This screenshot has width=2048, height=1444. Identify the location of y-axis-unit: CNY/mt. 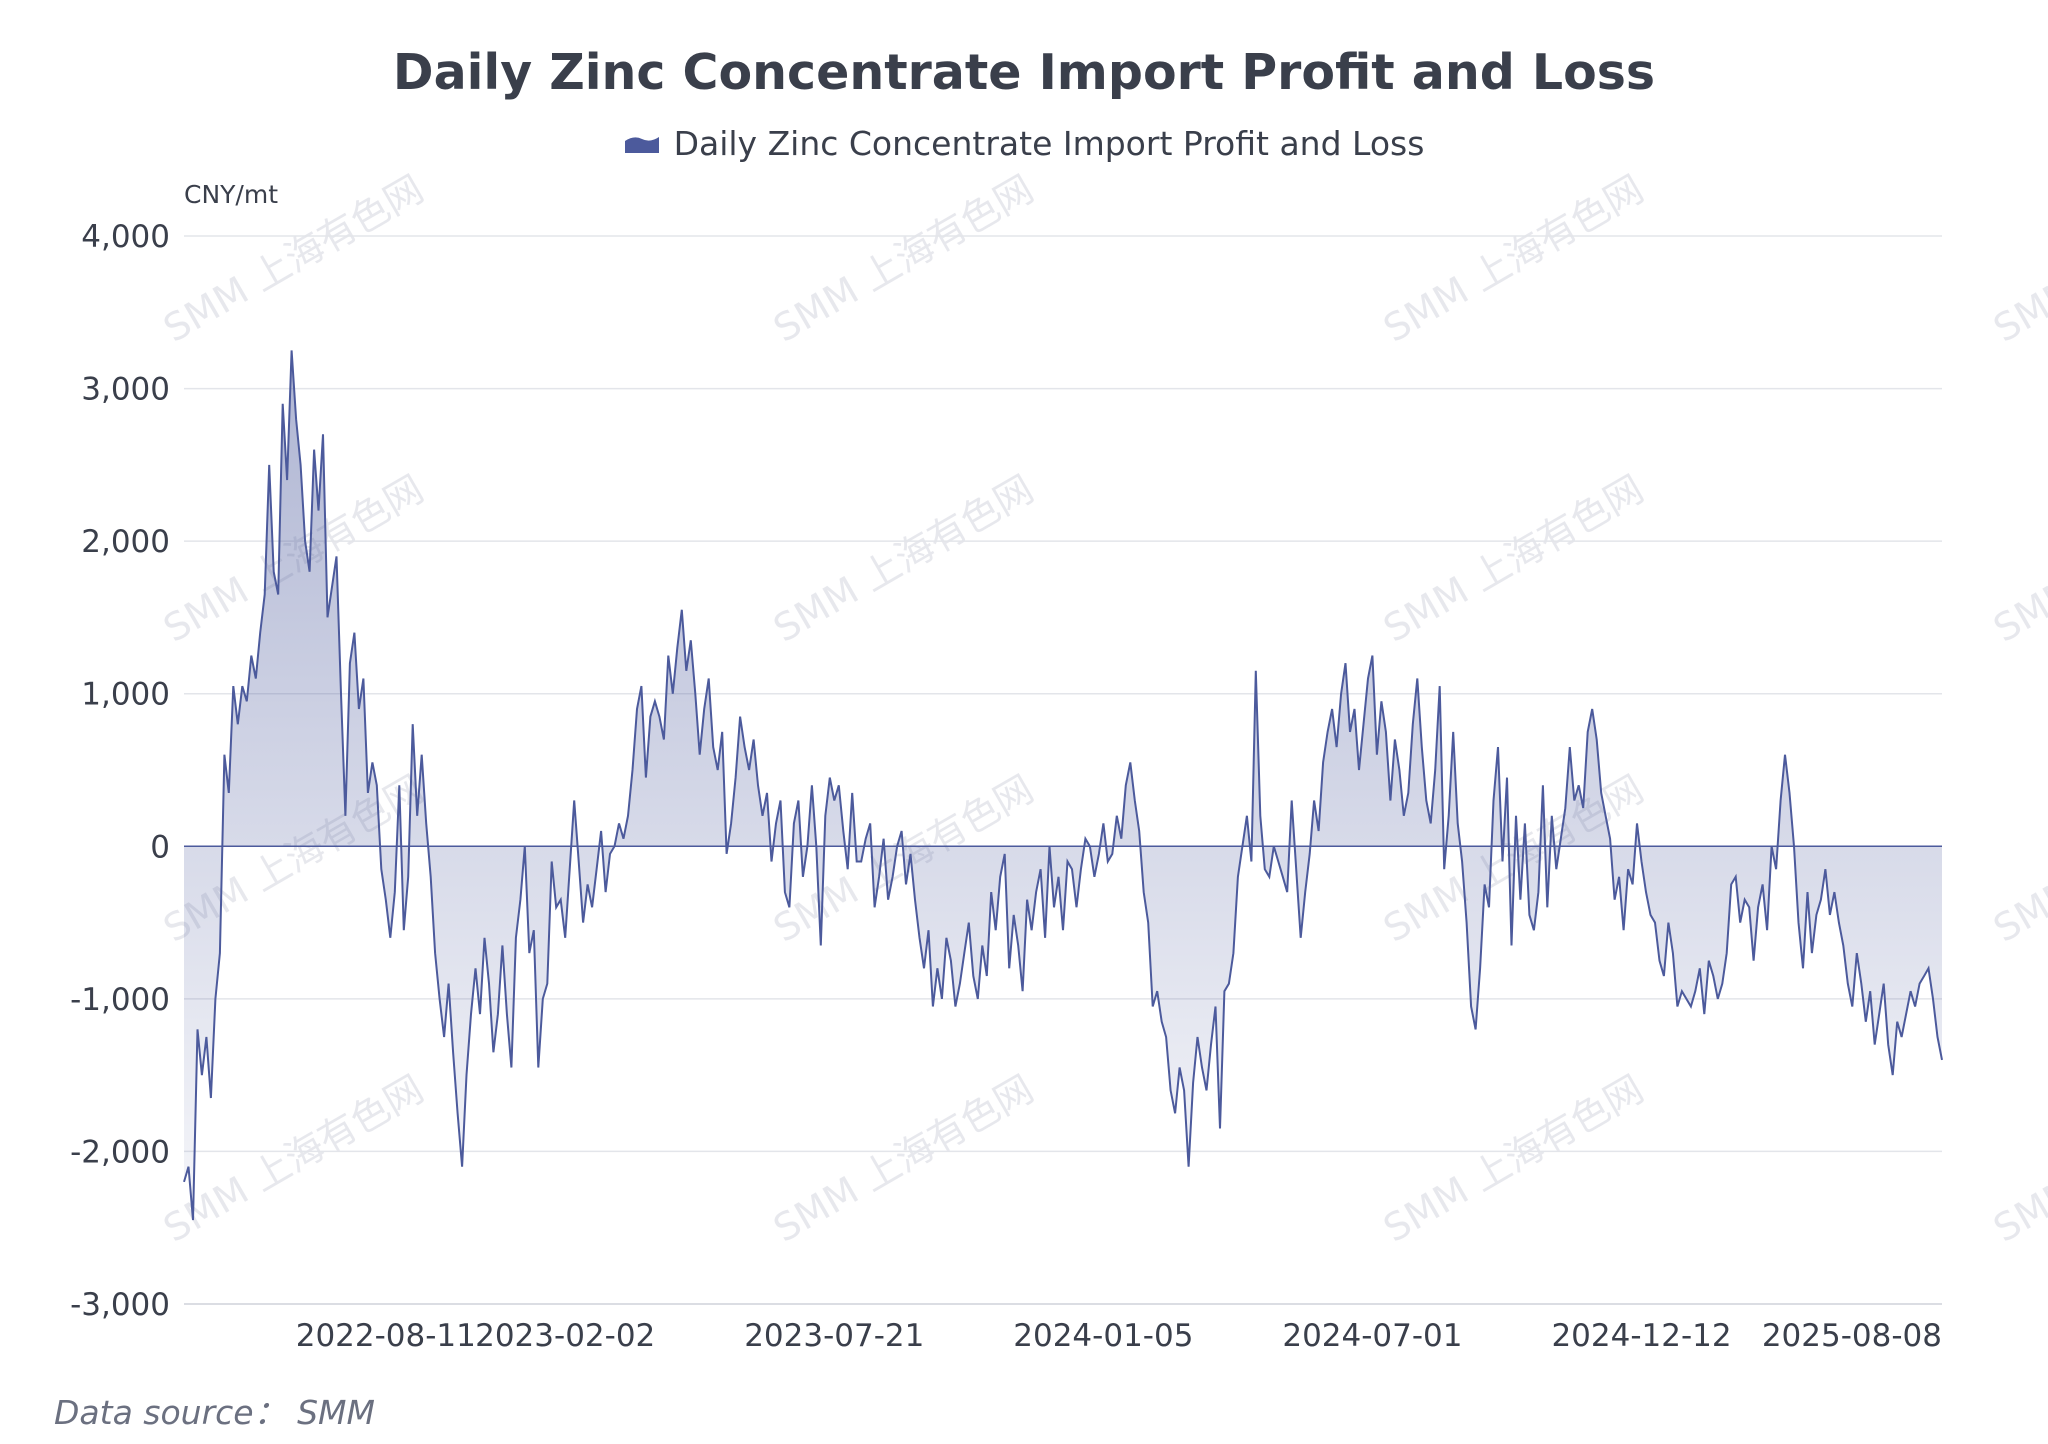
(231, 194).